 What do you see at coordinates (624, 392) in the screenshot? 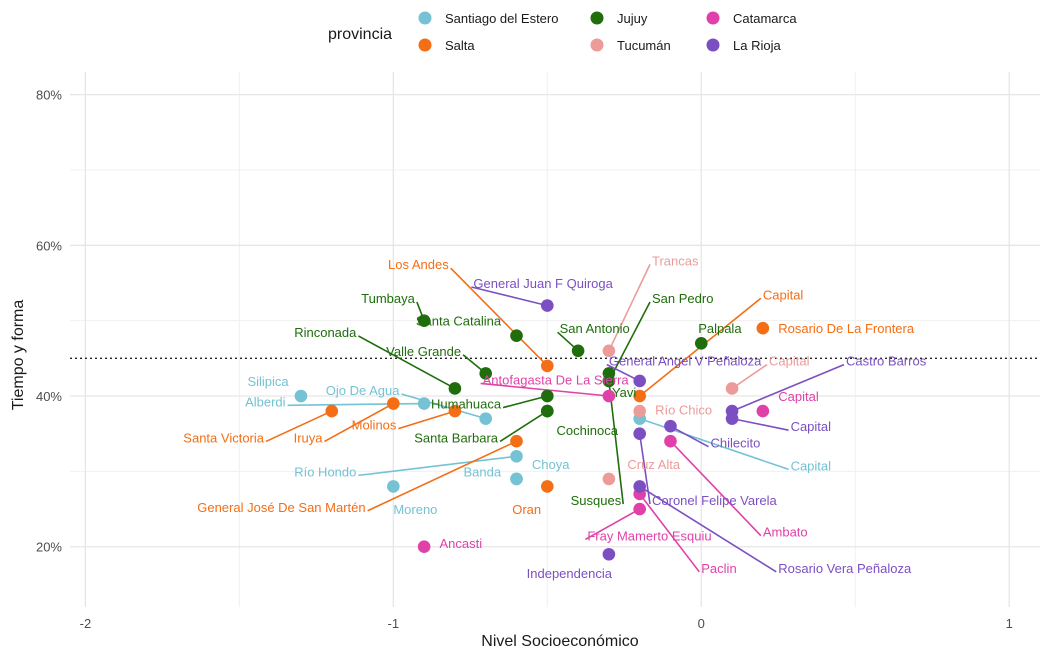
I see `point-label: Yavi` at bounding box center [624, 392].